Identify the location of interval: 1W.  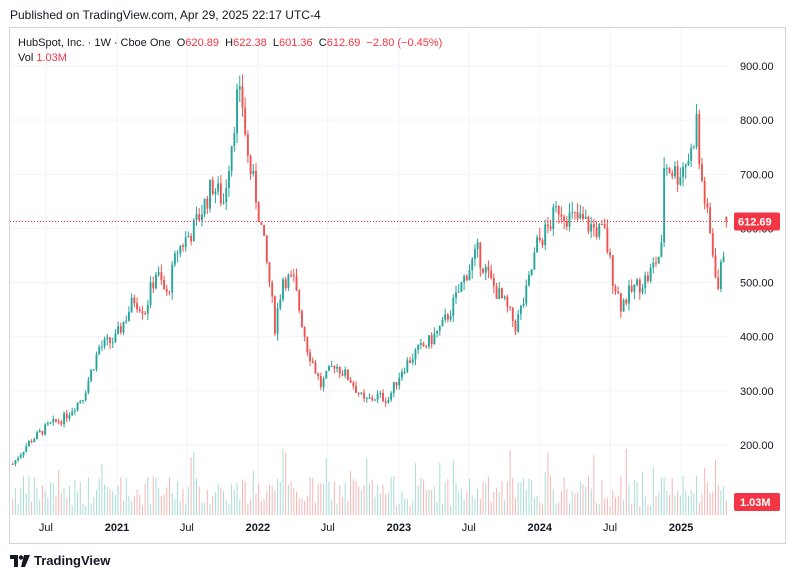
(102, 43).